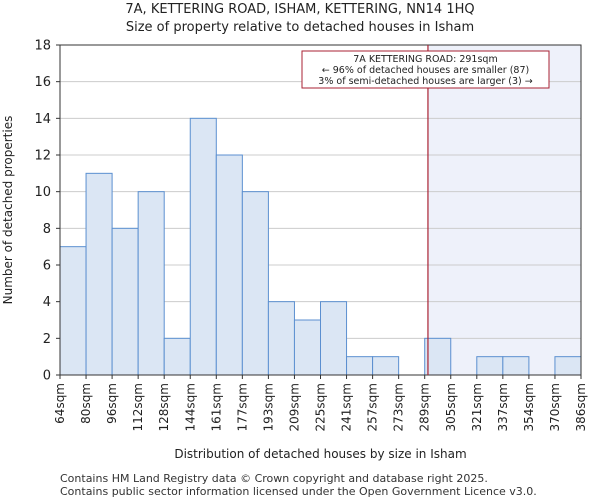  What do you see at coordinates (47, 266) in the screenshot?
I see `y-tick-label: 6` at bounding box center [47, 266].